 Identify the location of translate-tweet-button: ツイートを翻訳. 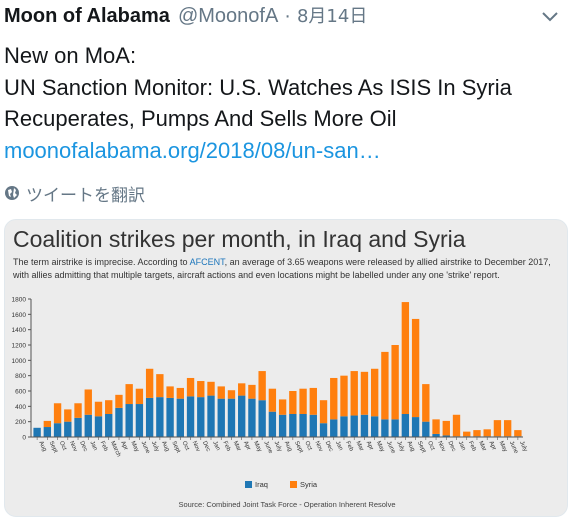
(74, 193).